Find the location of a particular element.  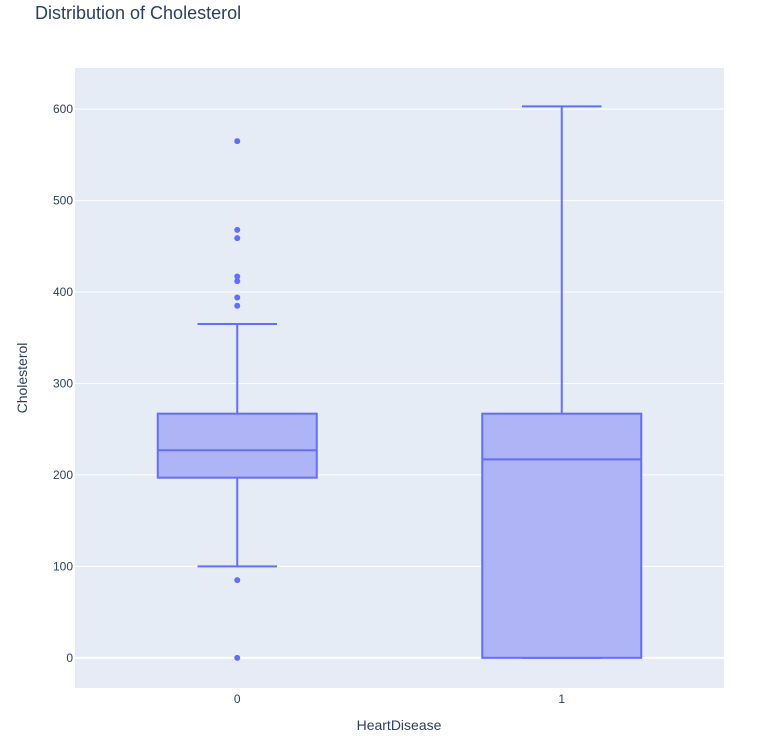

chart-title: Distribution of Cholesterol is located at coordinates (138, 13).